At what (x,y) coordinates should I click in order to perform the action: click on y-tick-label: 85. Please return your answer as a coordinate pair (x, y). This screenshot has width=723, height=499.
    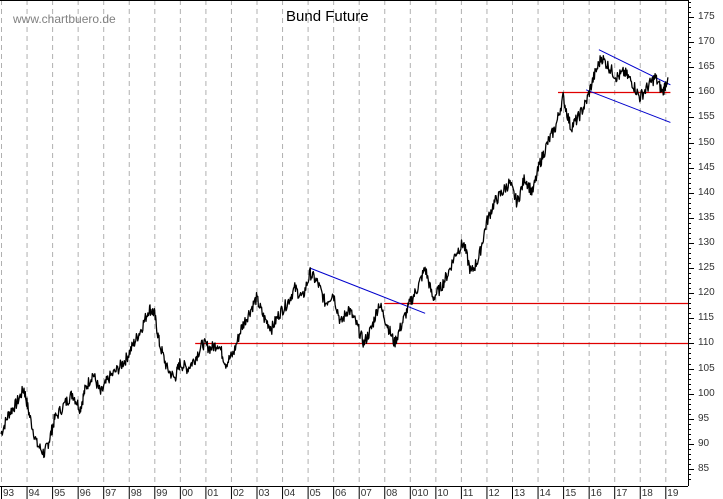
    Looking at the image, I should click on (704, 468).